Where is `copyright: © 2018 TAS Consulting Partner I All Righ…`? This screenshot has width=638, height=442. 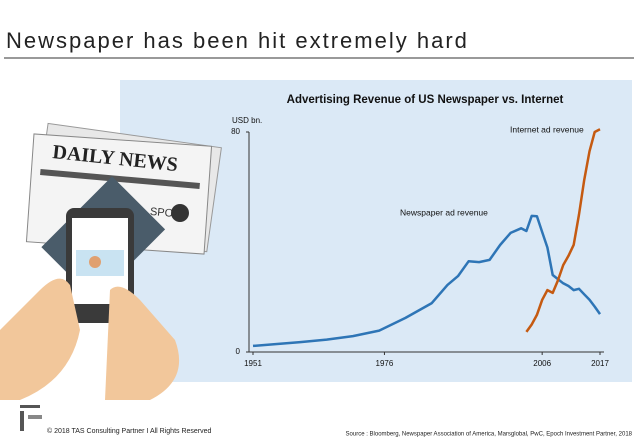 copyright: © 2018 TAS Consulting Partner I All Righ… is located at coordinates (129, 431).